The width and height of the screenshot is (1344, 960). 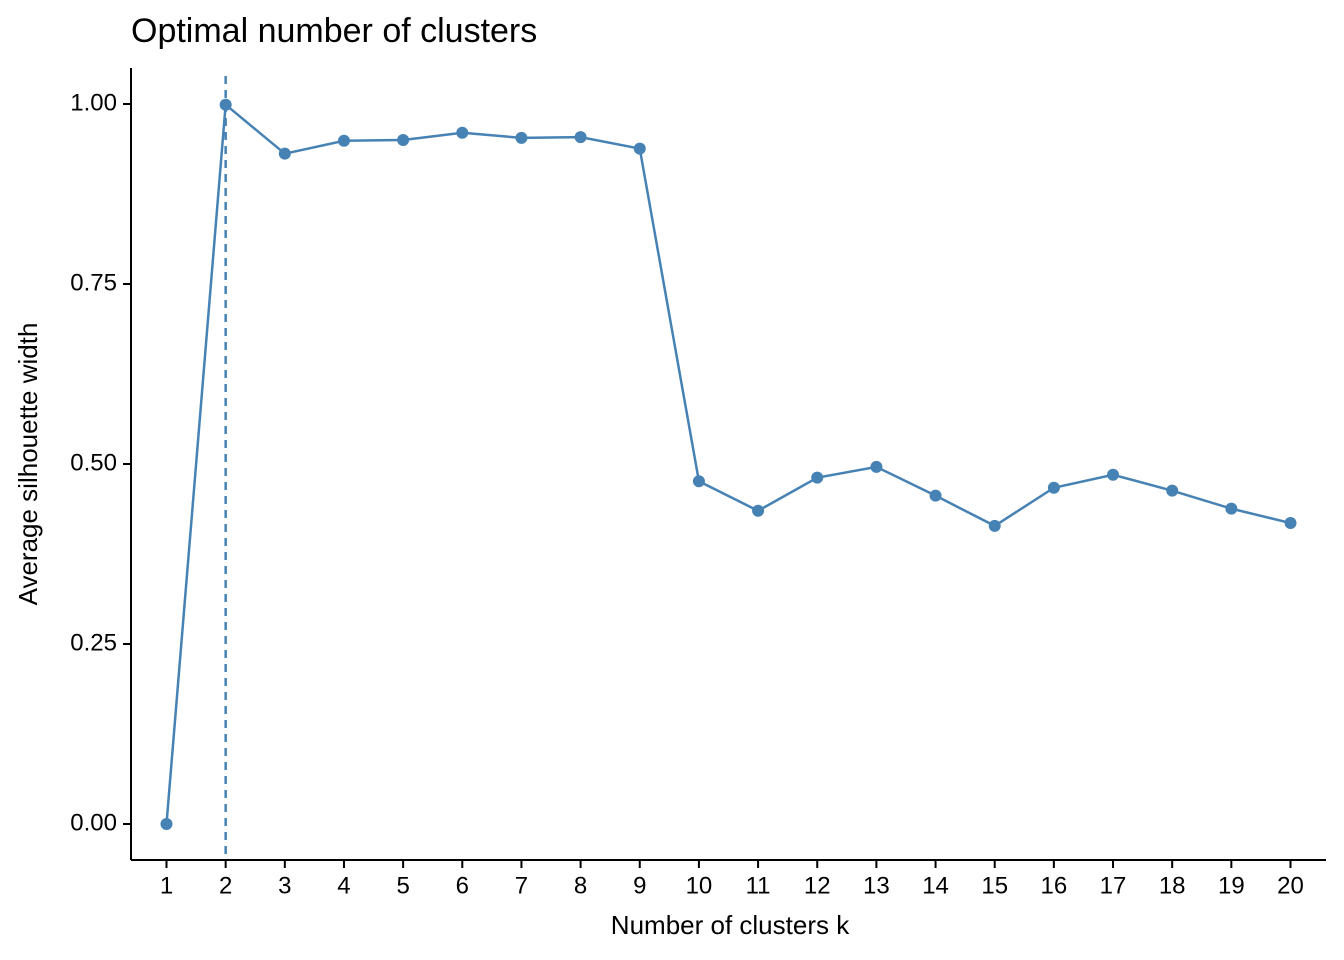 I want to click on x-tick-label: 12, so click(x=817, y=885).